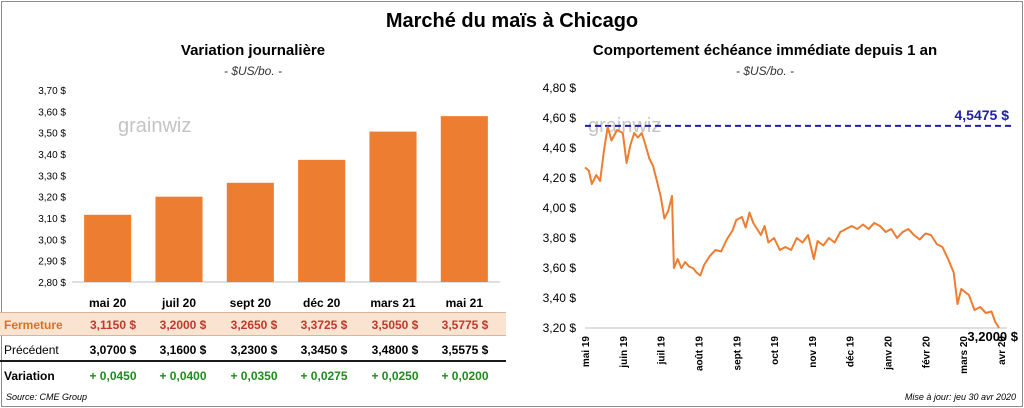 This screenshot has height=408, width=1024. I want to click on variation-value: + 0,0400, so click(183, 376).